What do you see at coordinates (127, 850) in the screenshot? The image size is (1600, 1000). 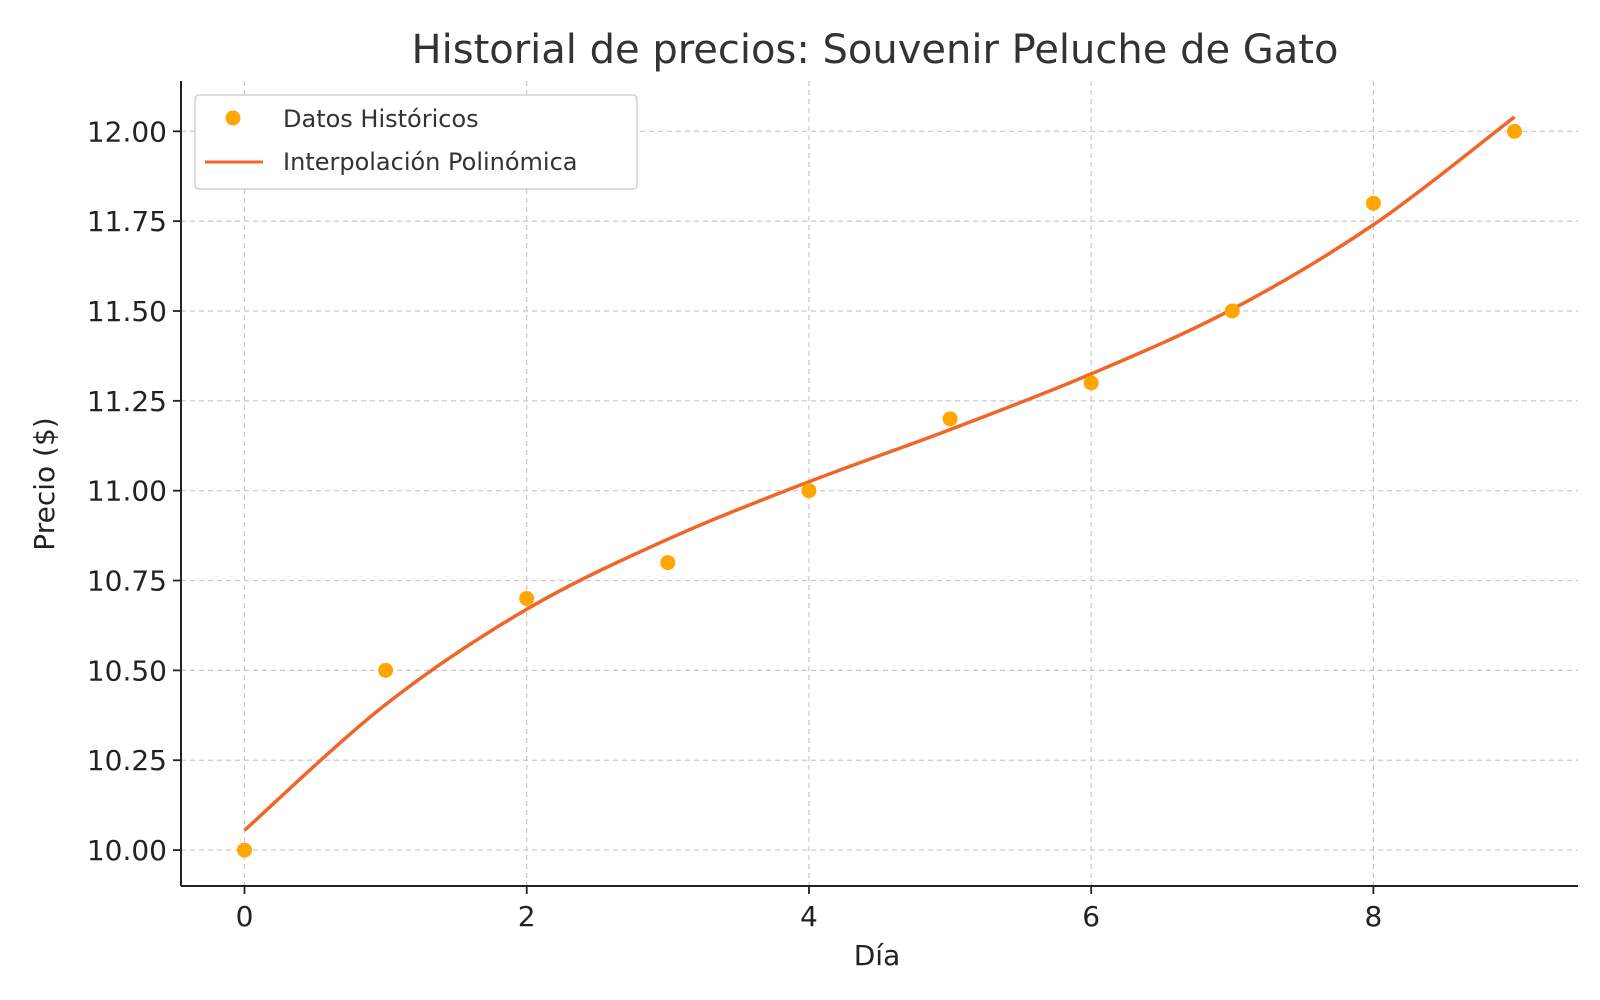 I see `y-tick-label: 10.00` at bounding box center [127, 850].